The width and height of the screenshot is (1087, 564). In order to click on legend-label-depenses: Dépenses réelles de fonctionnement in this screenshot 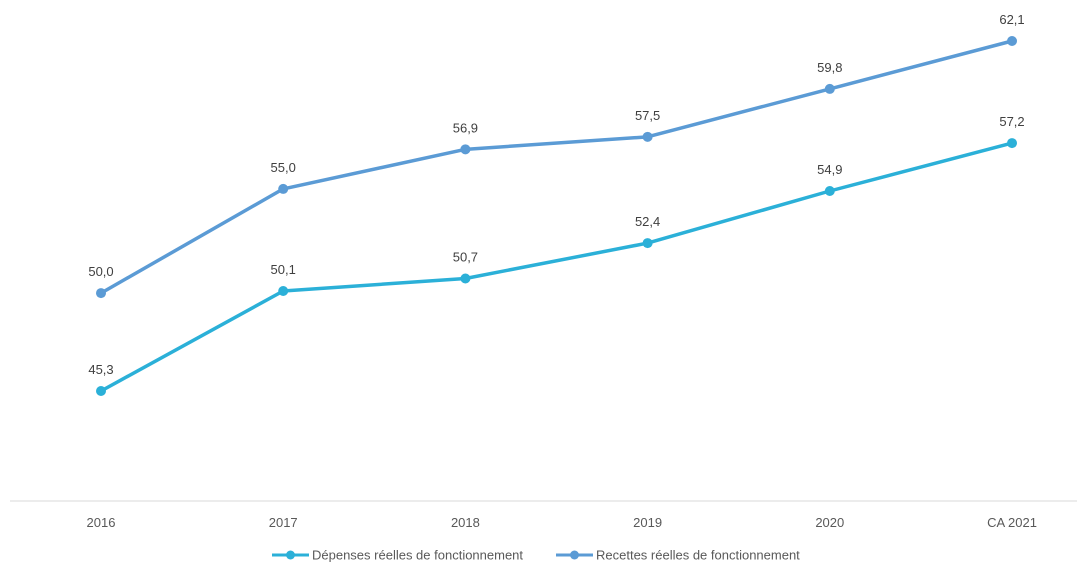, I will do `click(417, 555)`.